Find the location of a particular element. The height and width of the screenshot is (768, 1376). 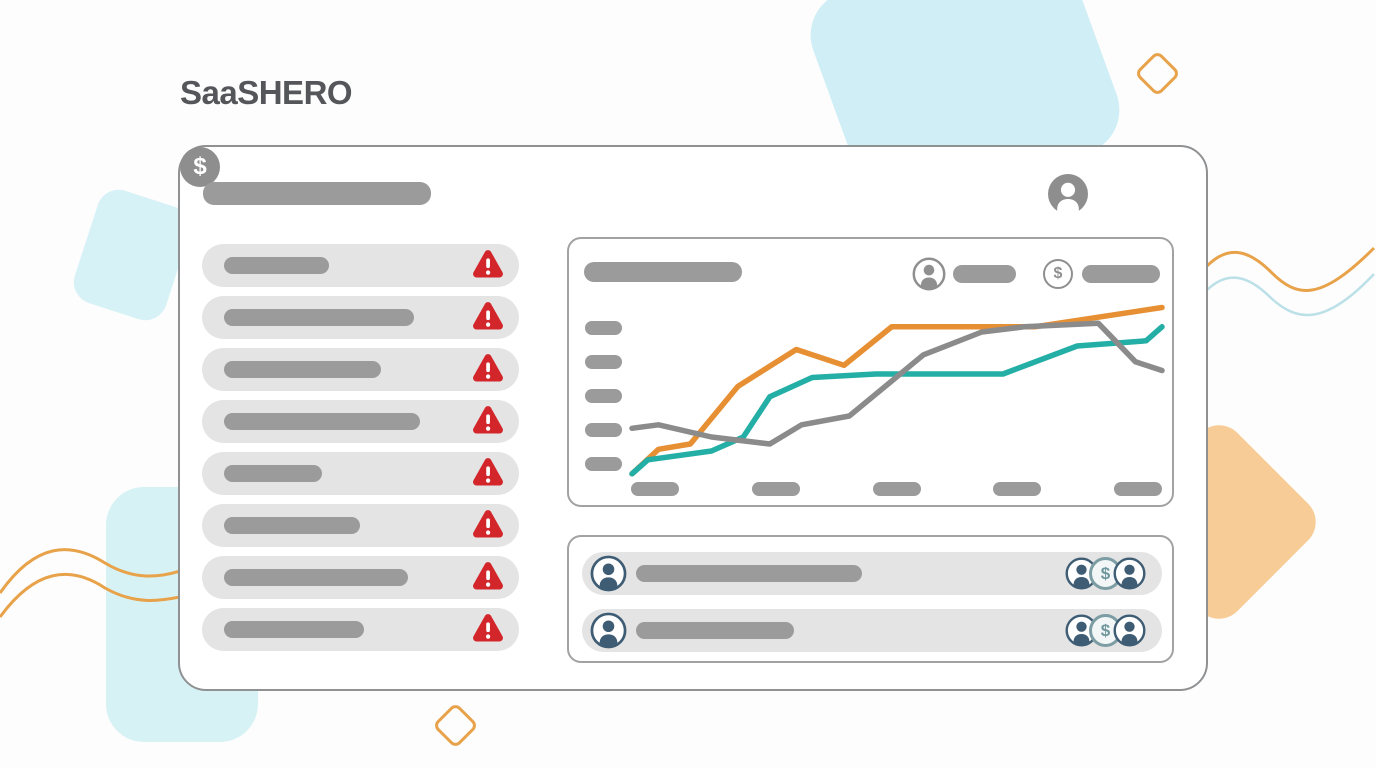

chart-title-placeholder is located at coordinates (663, 272).